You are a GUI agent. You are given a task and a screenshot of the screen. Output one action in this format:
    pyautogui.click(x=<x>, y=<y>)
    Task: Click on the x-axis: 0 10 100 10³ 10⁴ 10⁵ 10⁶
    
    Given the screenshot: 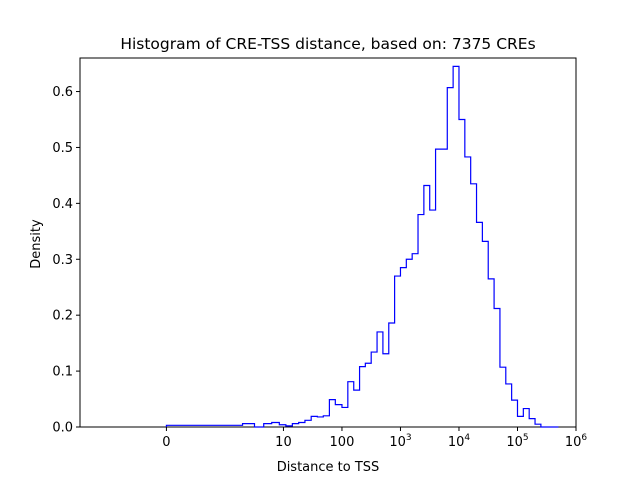 What is the action you would take?
    pyautogui.click(x=374, y=438)
    